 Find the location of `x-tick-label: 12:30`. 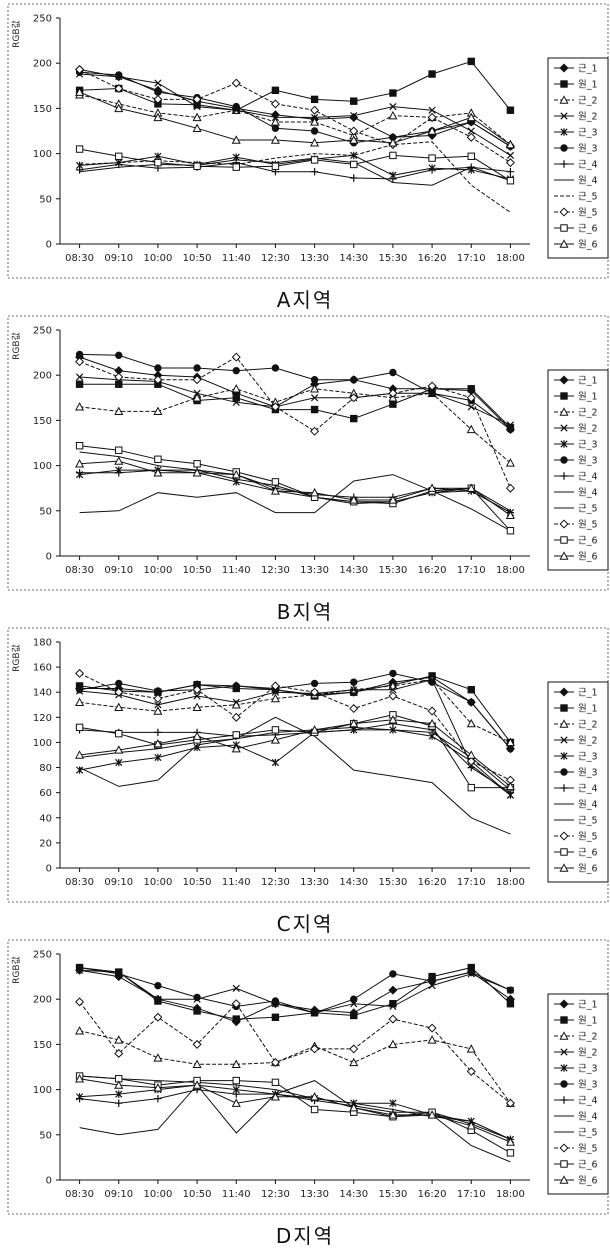

x-tick-label: 12:30 is located at coordinates (275, 882).